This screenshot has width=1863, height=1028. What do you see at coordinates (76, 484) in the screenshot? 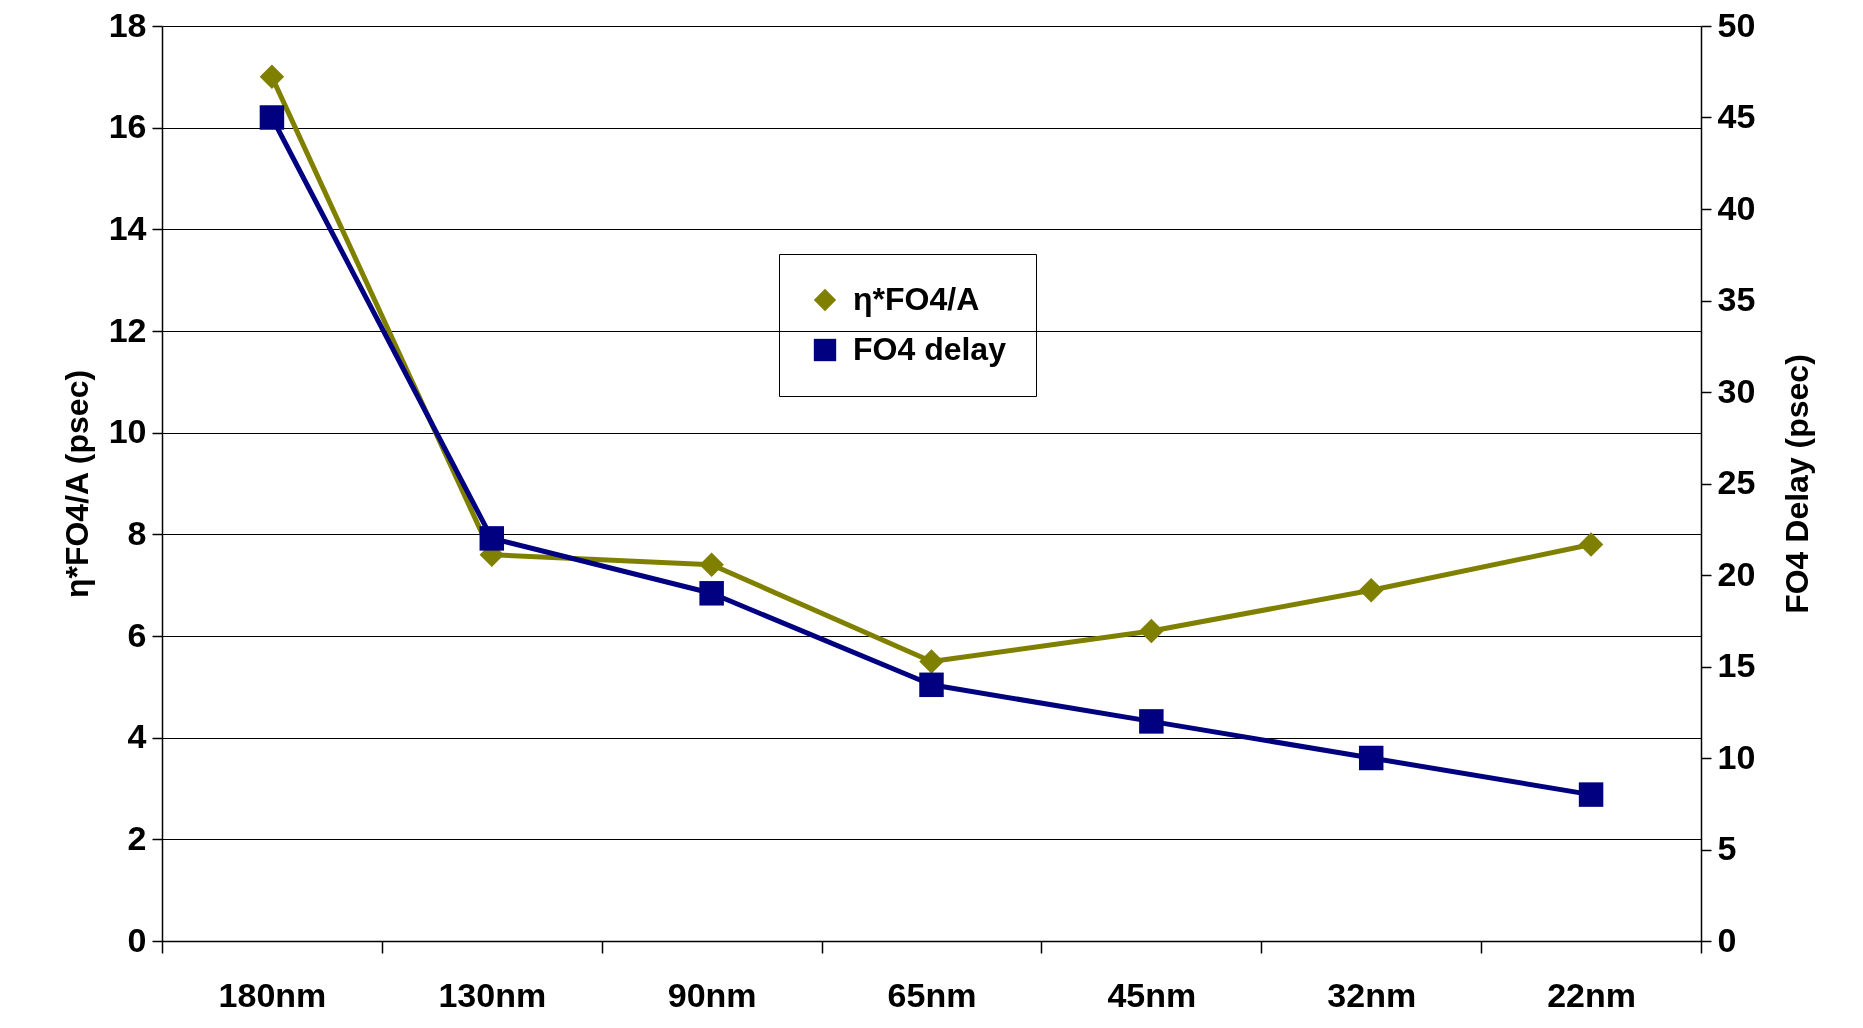
I see `y-axis-title: η*FO4/A (psec)` at bounding box center [76, 484].